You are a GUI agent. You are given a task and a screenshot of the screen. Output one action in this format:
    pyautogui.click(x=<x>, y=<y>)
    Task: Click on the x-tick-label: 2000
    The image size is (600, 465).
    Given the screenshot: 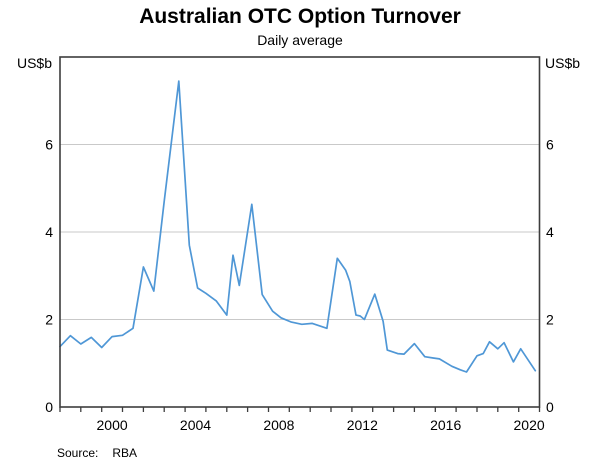 What is the action you would take?
    pyautogui.click(x=112, y=425)
    